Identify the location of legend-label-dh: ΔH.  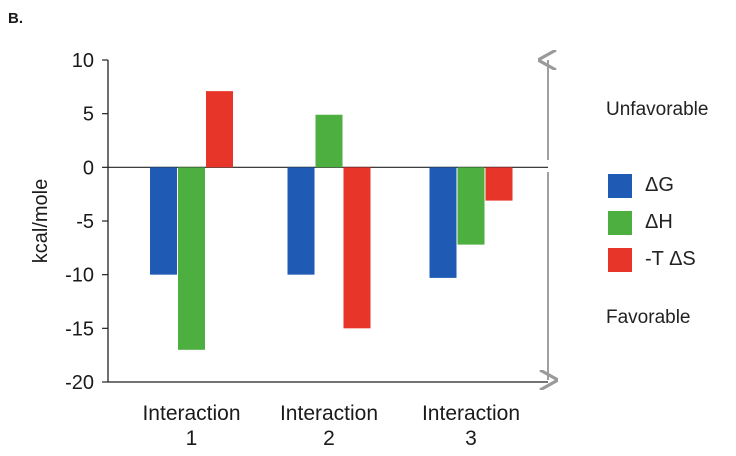
(659, 222).